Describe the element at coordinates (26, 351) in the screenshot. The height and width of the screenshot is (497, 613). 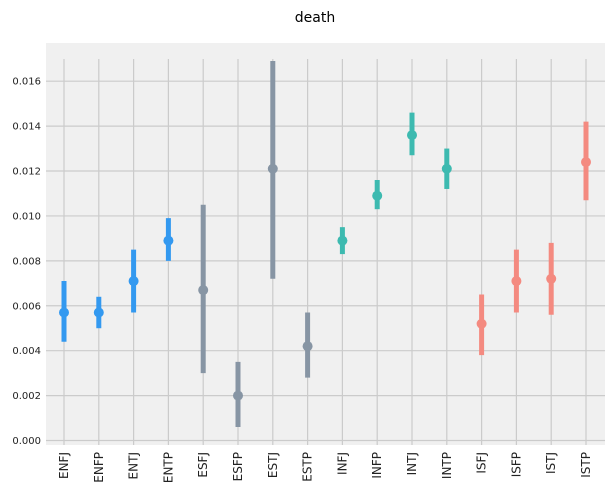
I see `y-tick-label: 0.004` at that location.